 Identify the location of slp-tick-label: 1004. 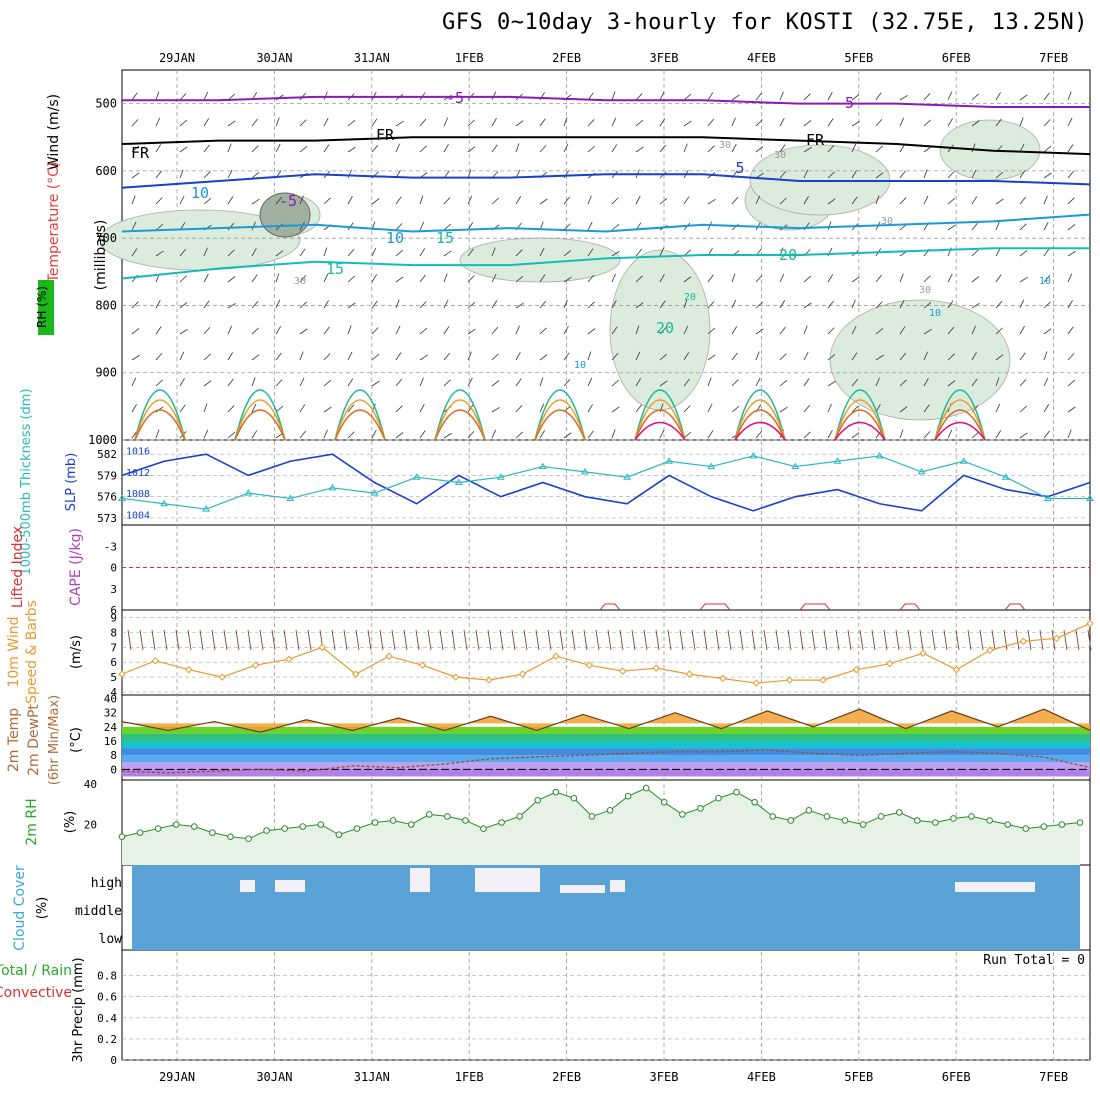
(138, 515).